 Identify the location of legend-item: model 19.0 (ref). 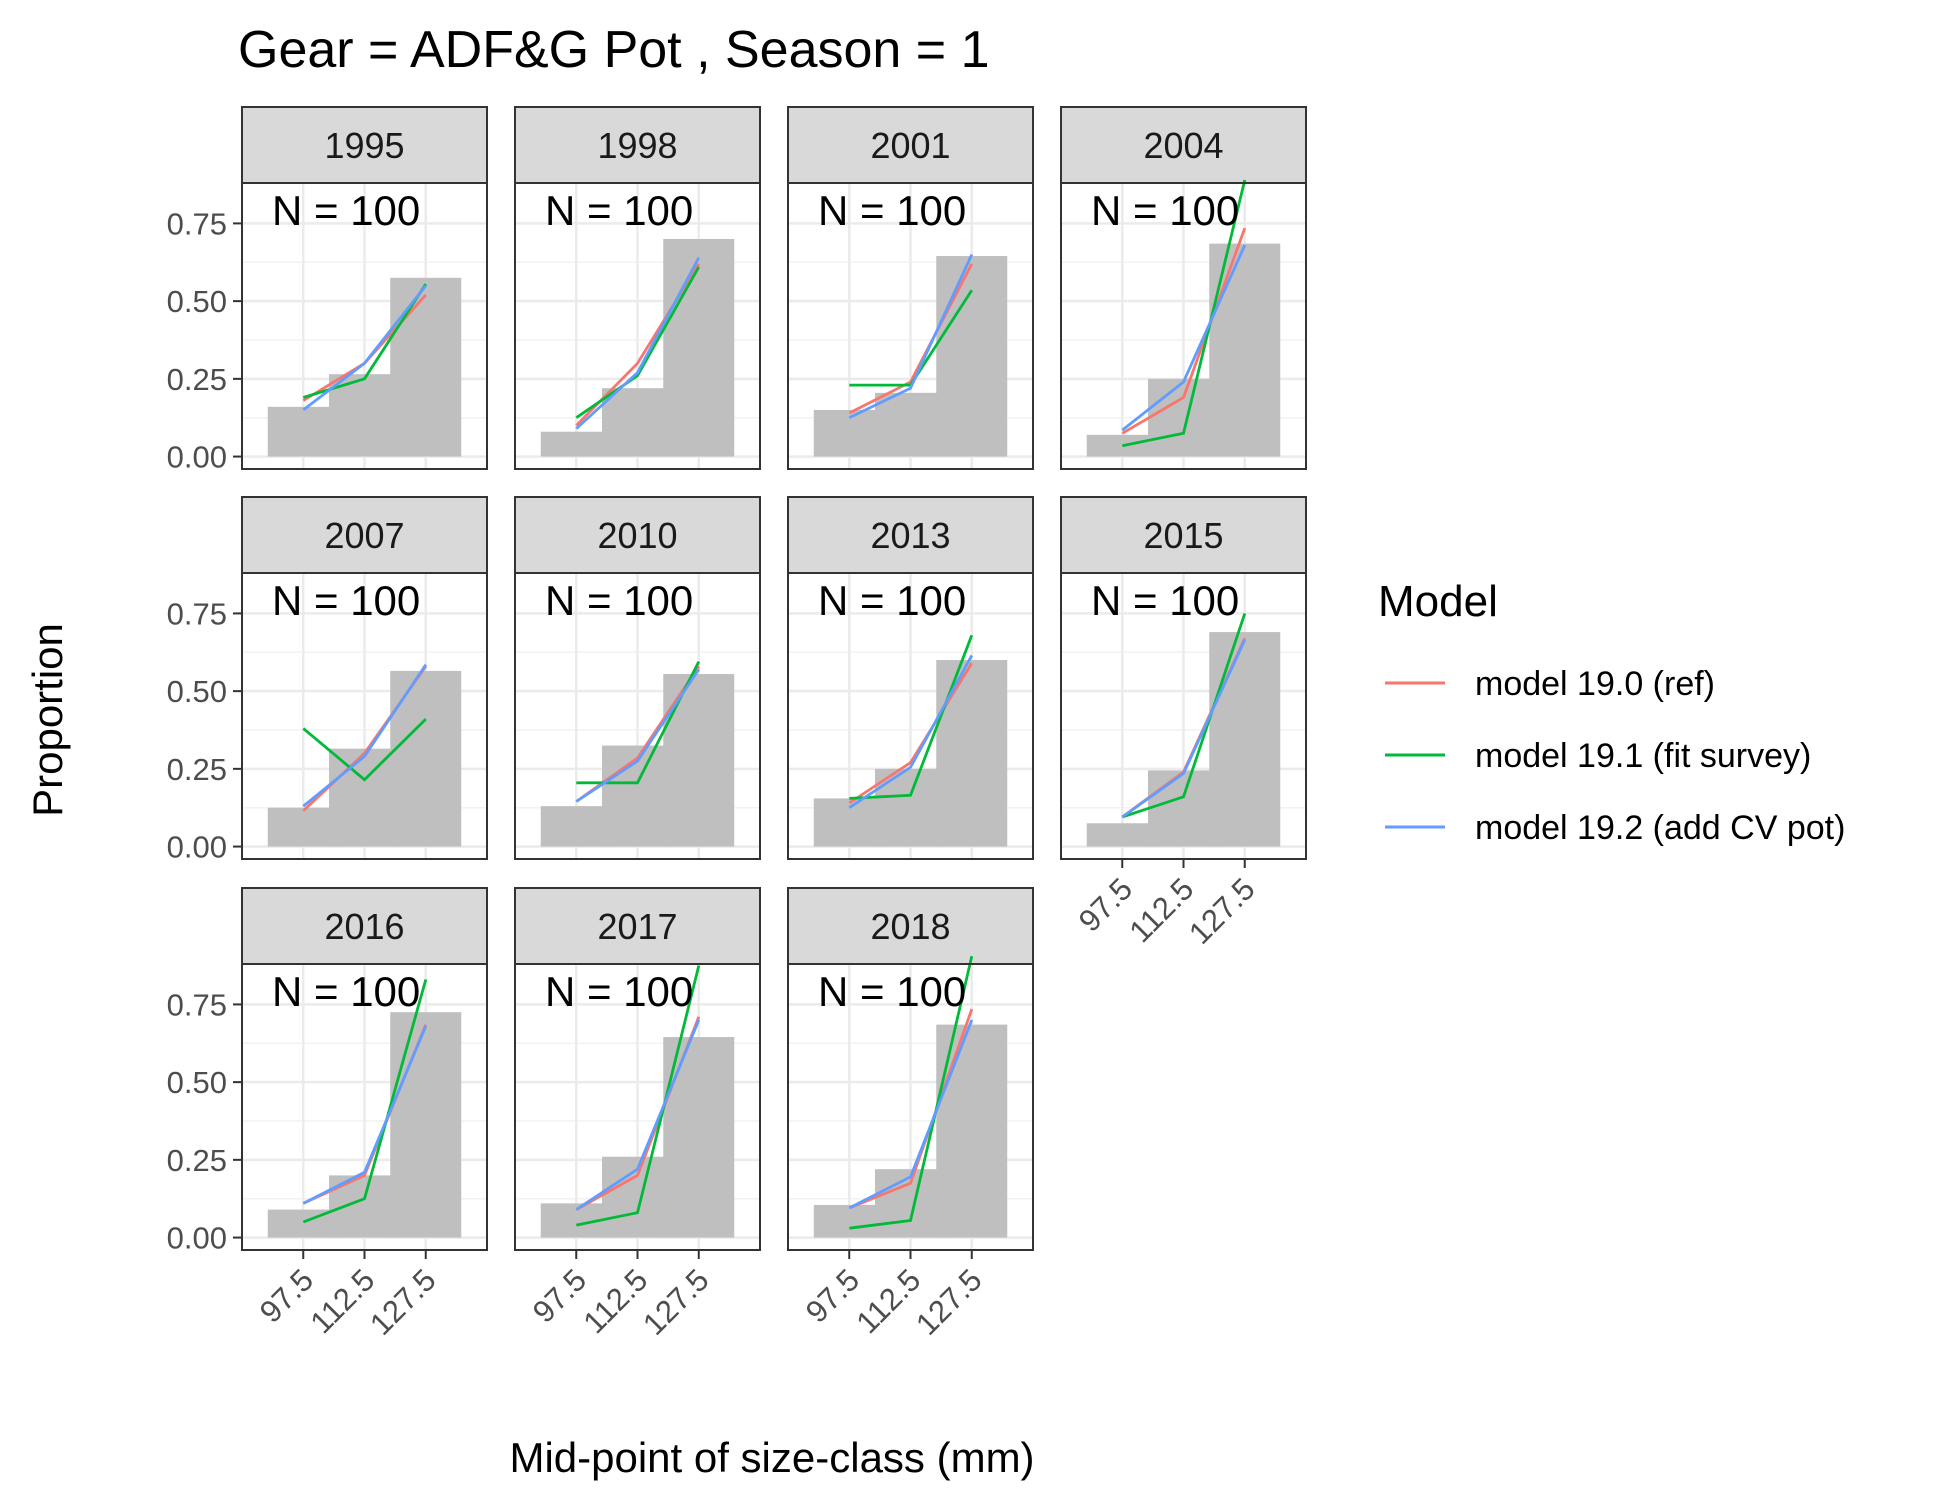
(1550, 684).